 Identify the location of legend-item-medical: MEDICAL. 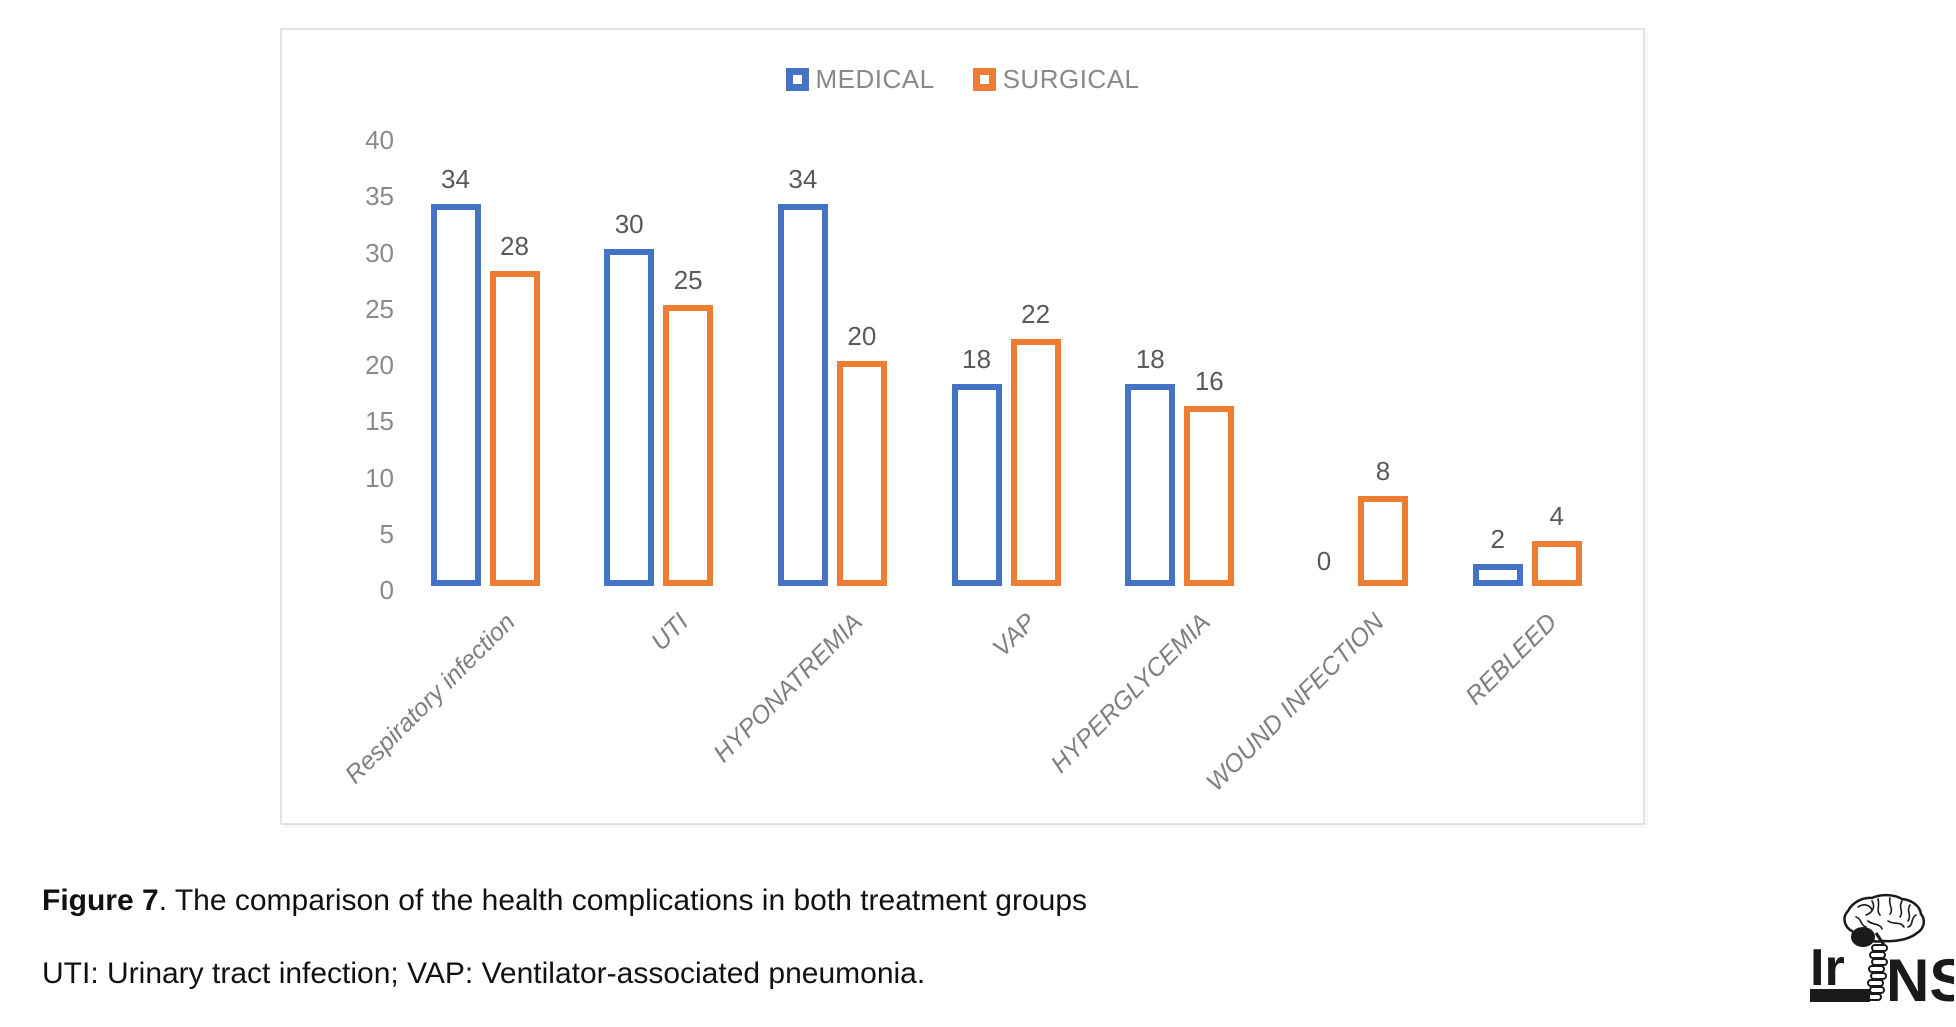
(860, 79).